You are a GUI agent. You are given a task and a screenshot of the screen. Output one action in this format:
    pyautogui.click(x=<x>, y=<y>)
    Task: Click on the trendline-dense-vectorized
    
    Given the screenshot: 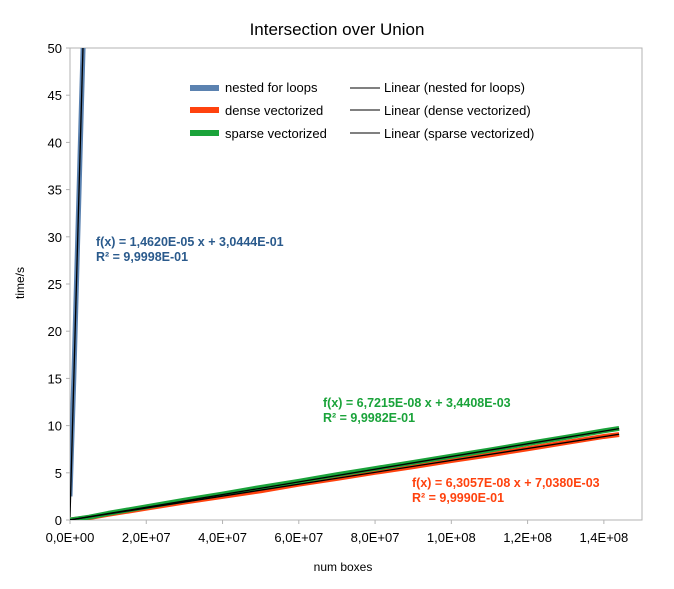 What is the action you would take?
    pyautogui.click(x=345, y=476)
    